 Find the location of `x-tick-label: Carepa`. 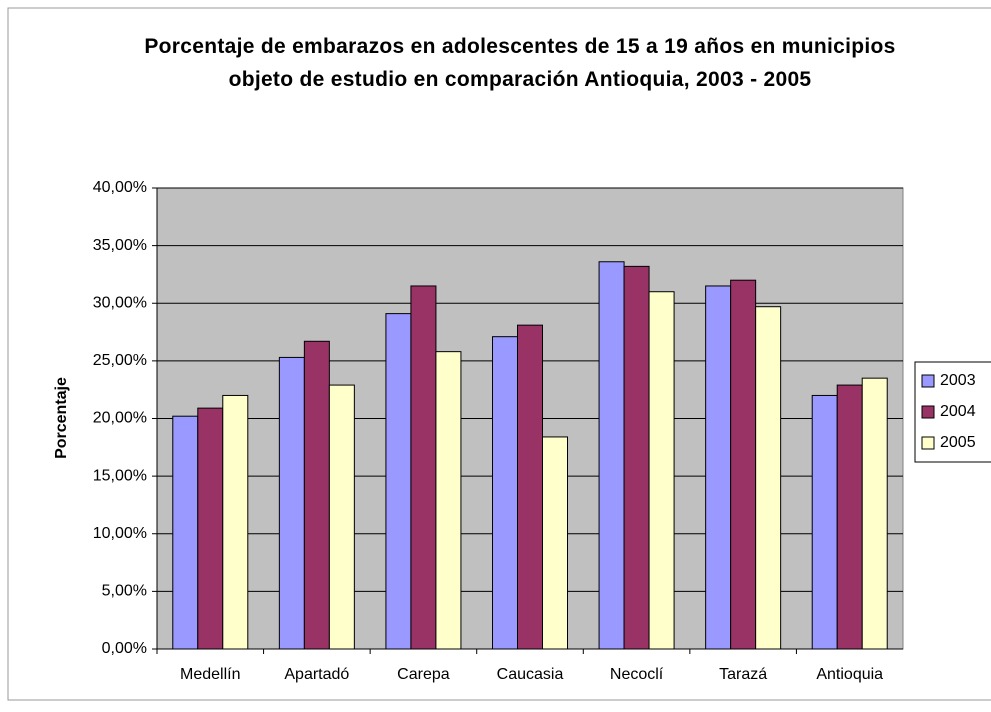

x-tick-label: Carepa is located at coordinates (423, 674).